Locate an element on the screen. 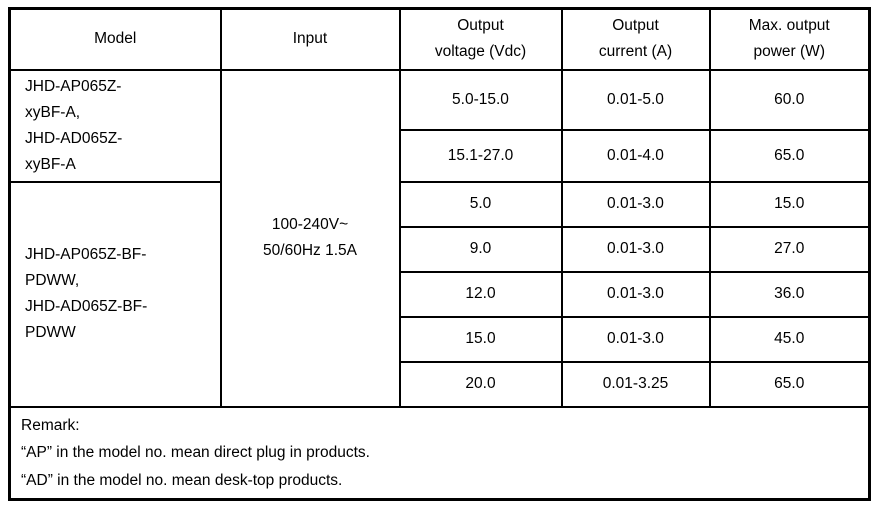  table-row: 9.0 0.01-3.0 27.0 is located at coordinates (440, 249).